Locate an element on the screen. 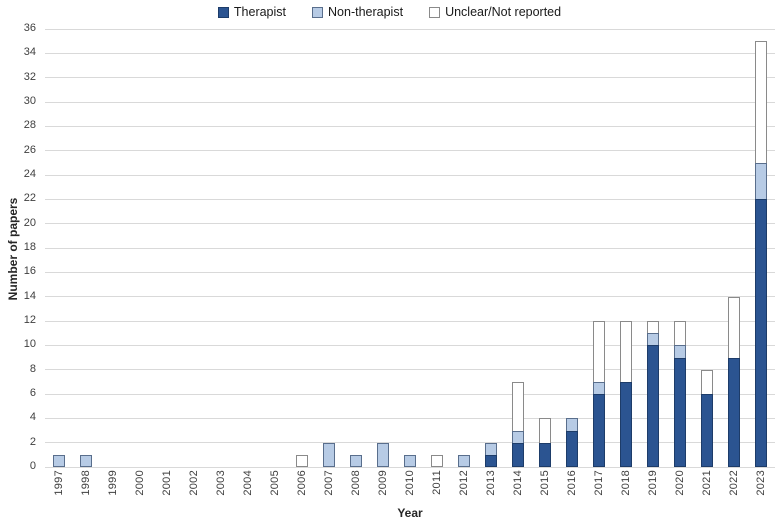 The width and height of the screenshot is (779, 525). x-tick-text: 1998 is located at coordinates (85, 483).